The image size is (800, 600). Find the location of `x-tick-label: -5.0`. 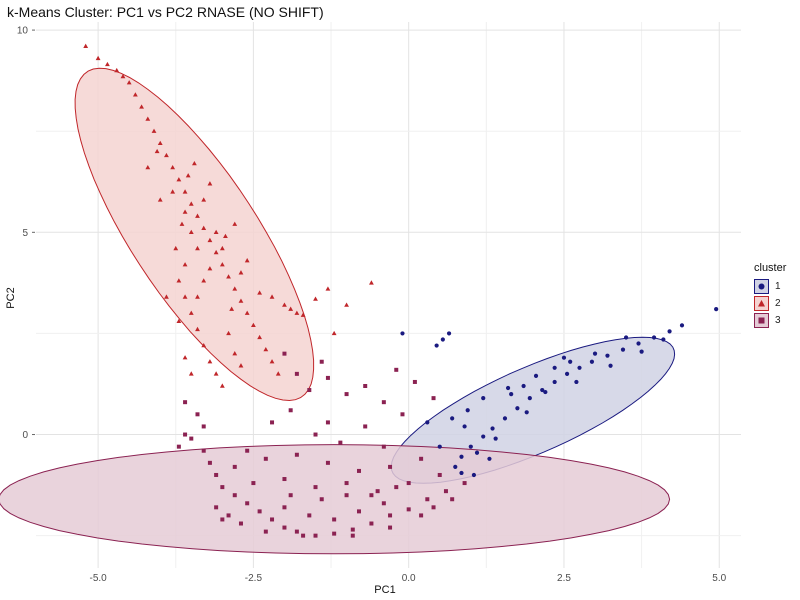

x-tick-label: -5.0 is located at coordinates (98, 578).